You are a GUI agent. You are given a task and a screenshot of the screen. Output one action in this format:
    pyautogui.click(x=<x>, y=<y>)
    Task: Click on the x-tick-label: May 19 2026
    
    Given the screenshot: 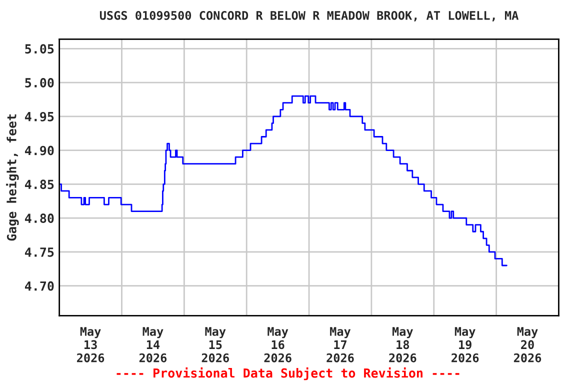 What is the action you would take?
    pyautogui.click(x=465, y=344)
    